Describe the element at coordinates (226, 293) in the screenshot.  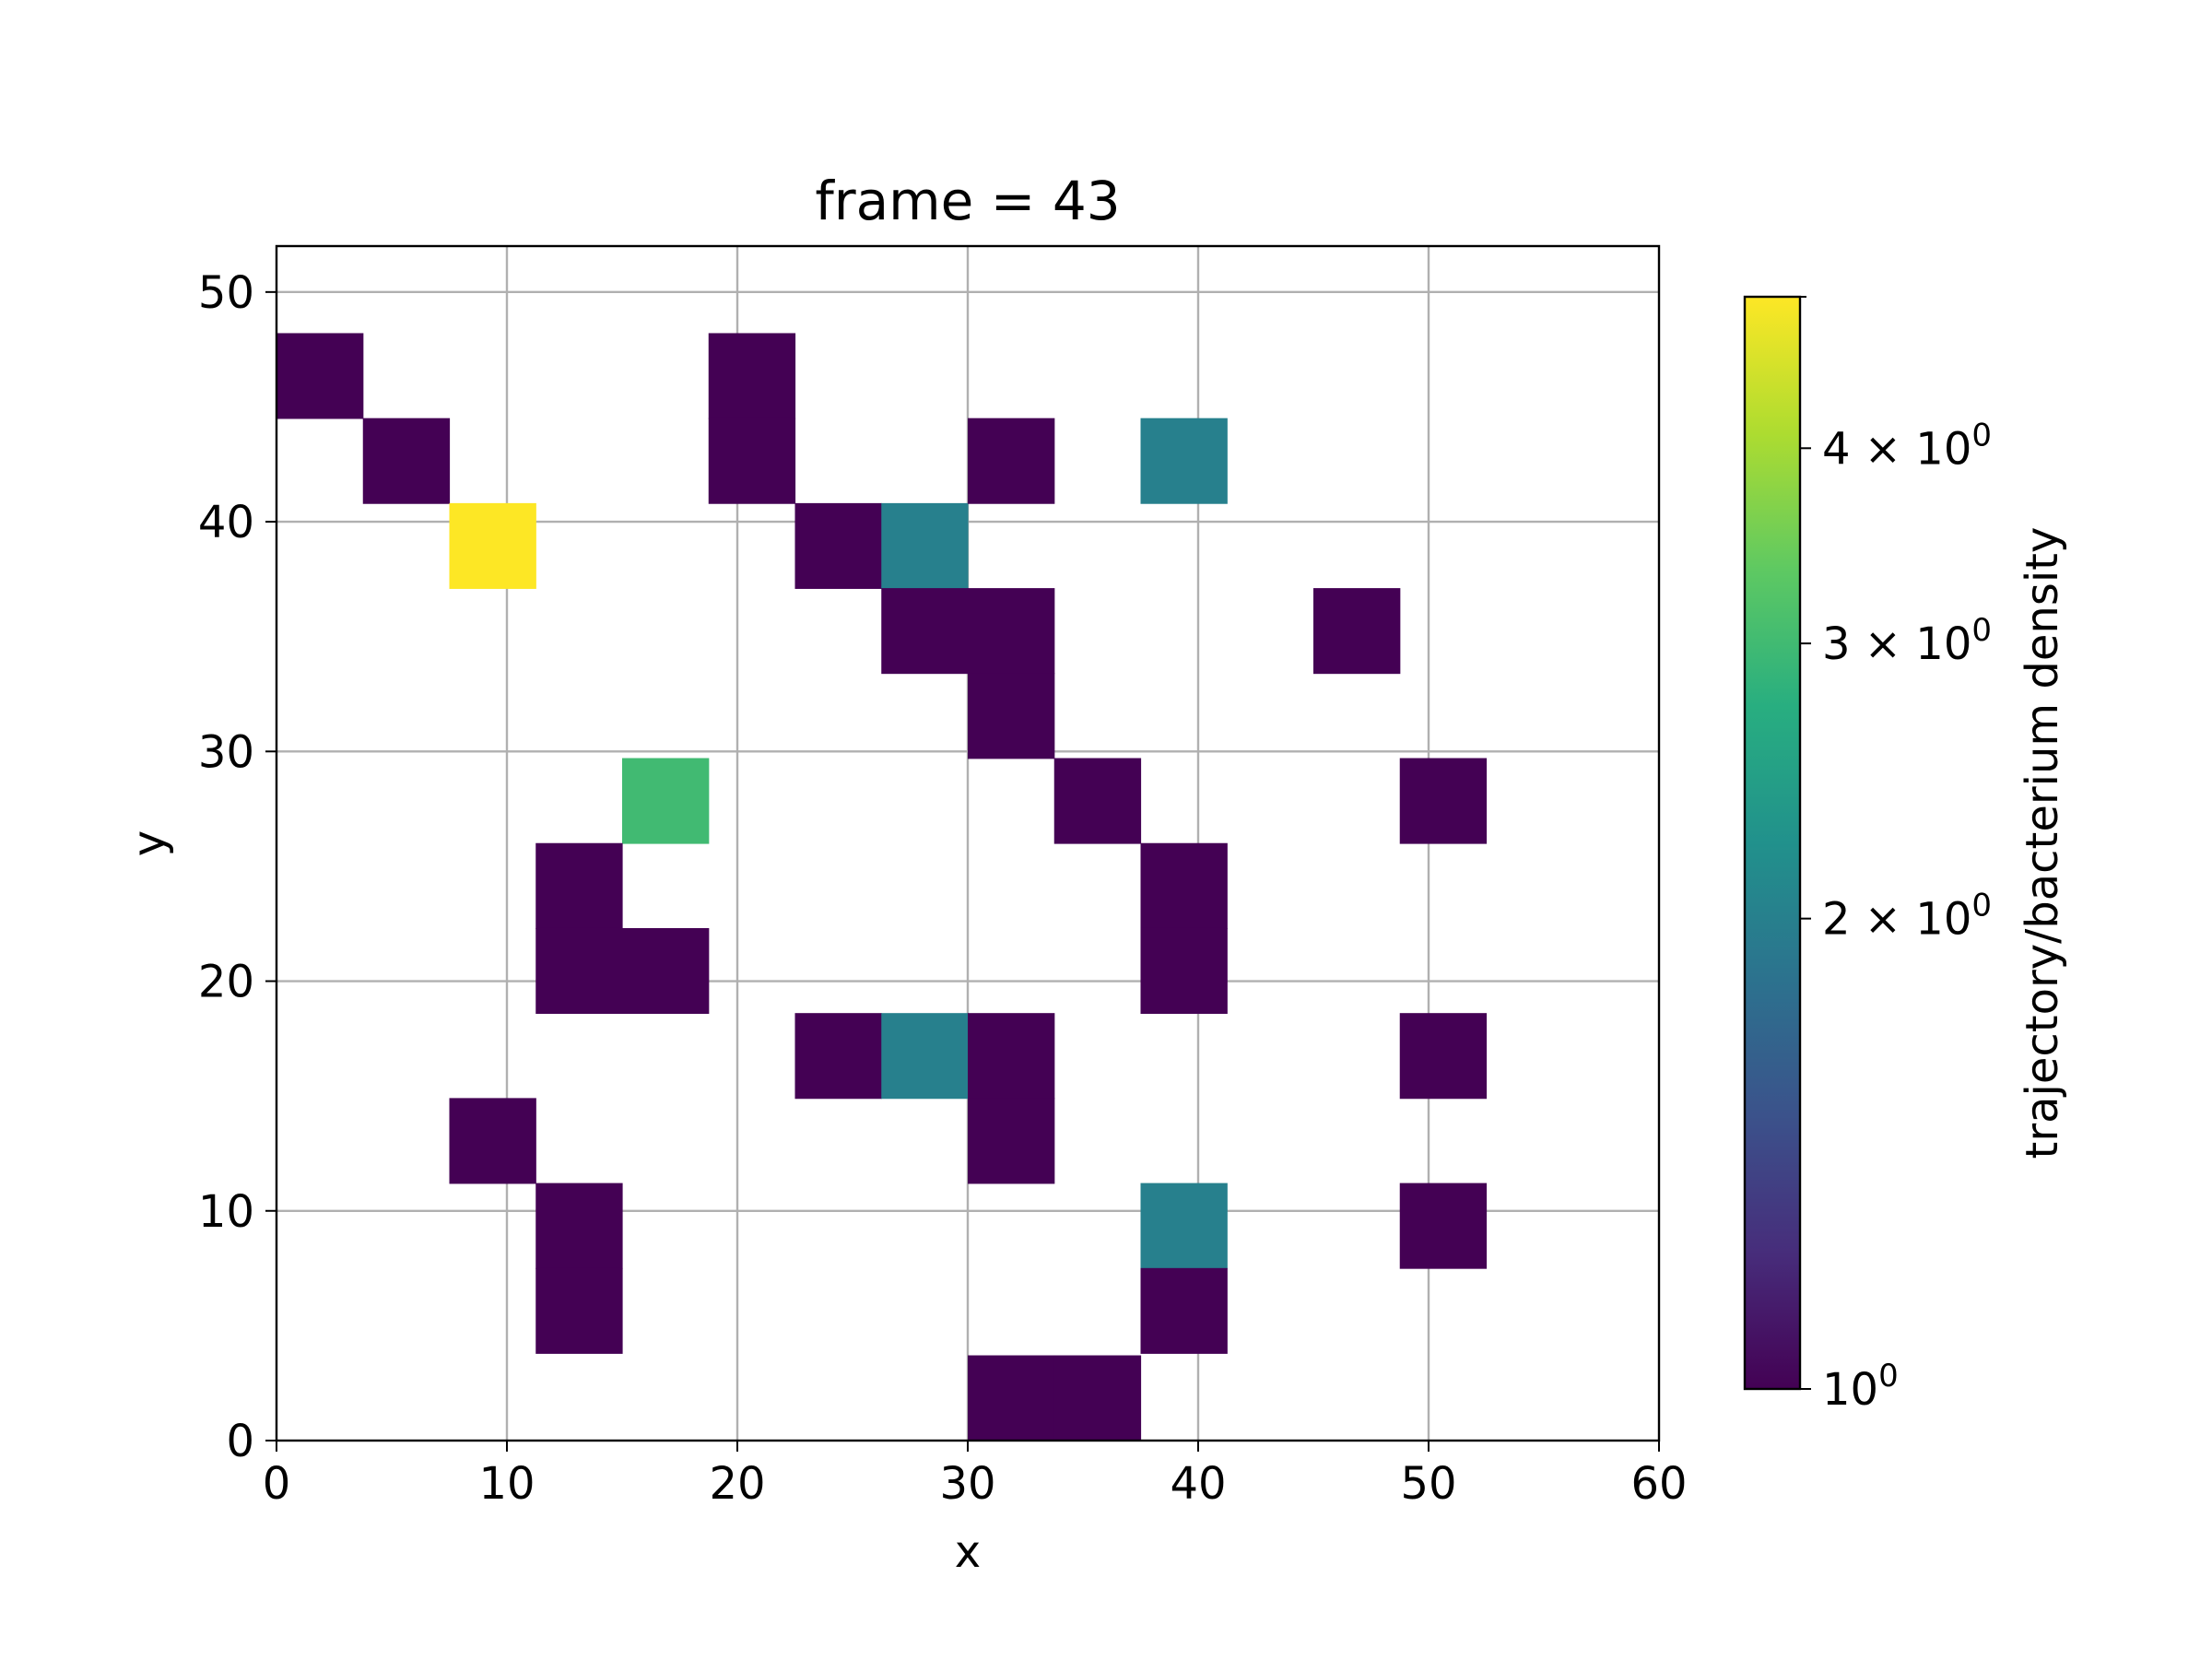
I see `y-tick-label: 50` at that location.